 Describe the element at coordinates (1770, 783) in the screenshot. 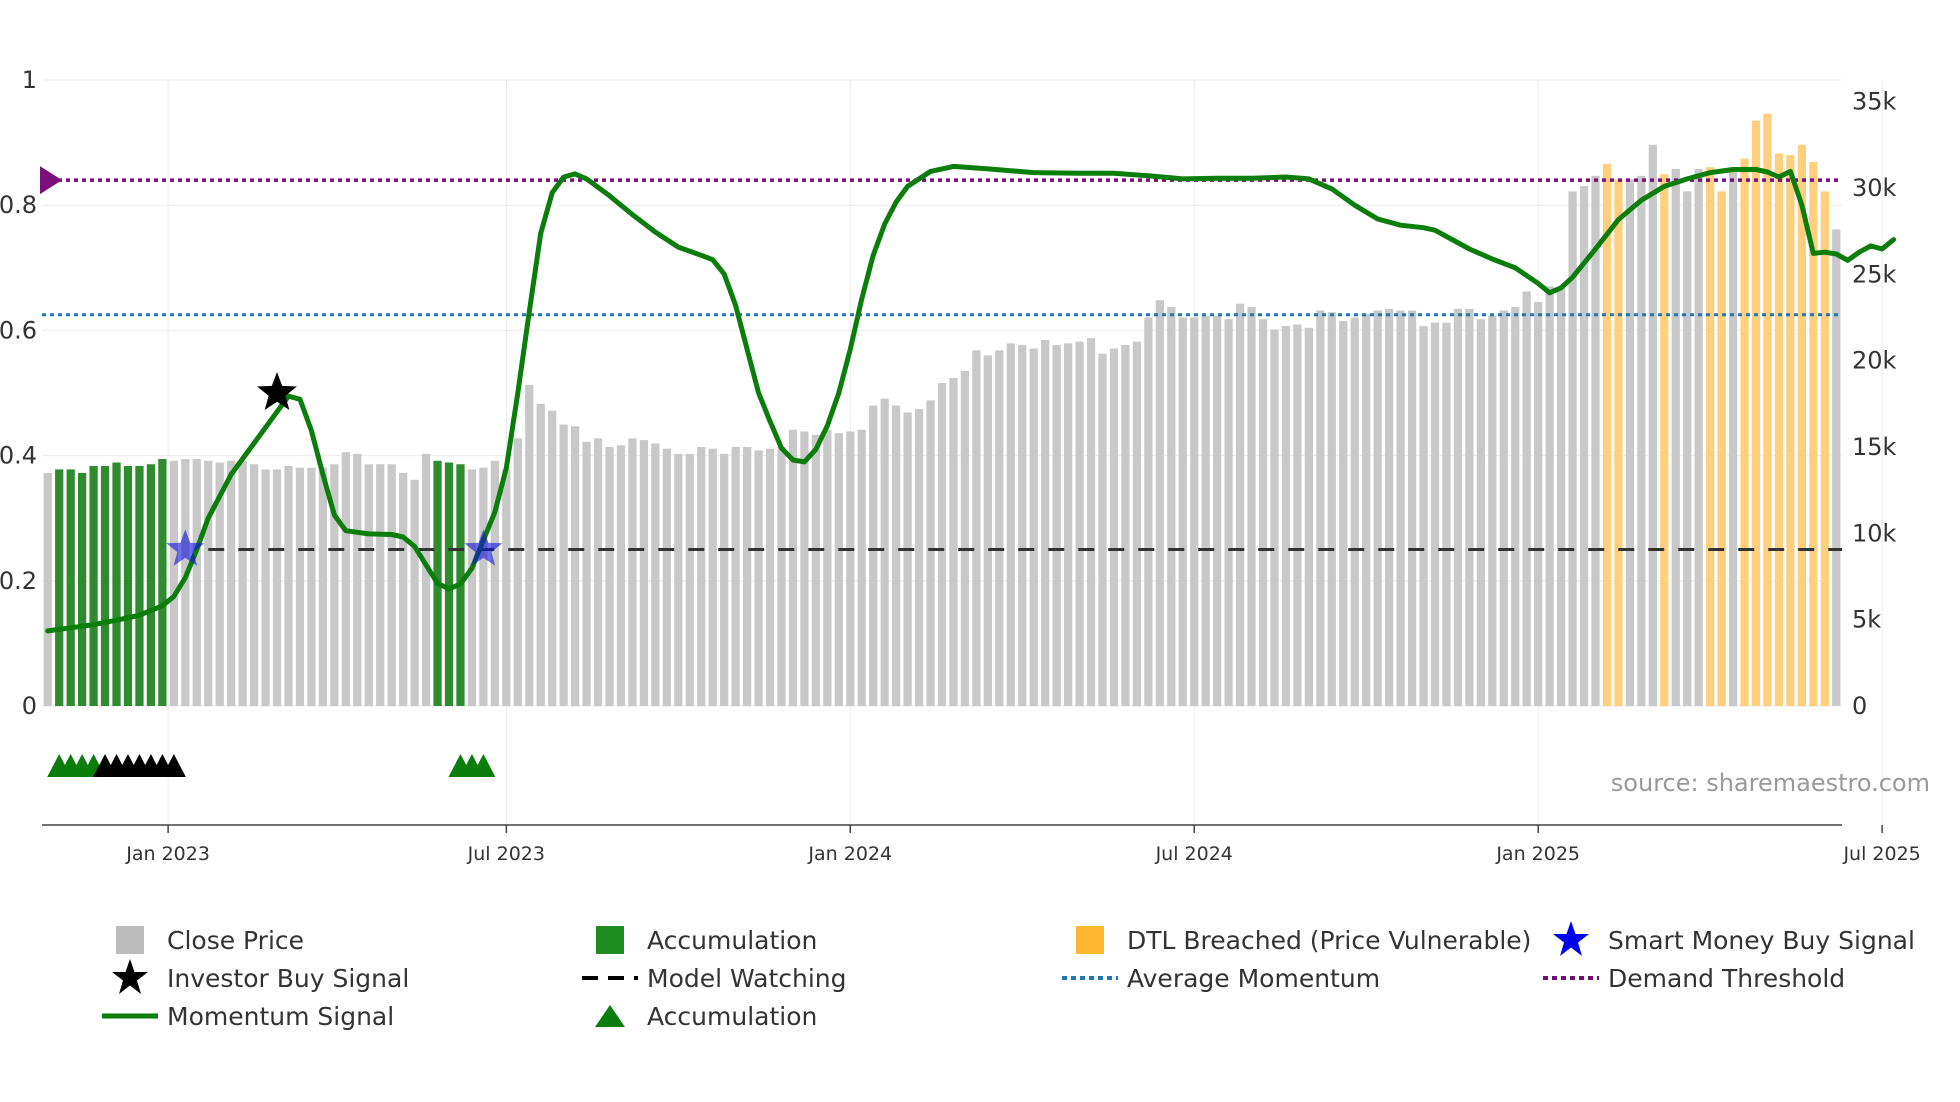

I see `source-note: source: sharemaestro.com` at that location.